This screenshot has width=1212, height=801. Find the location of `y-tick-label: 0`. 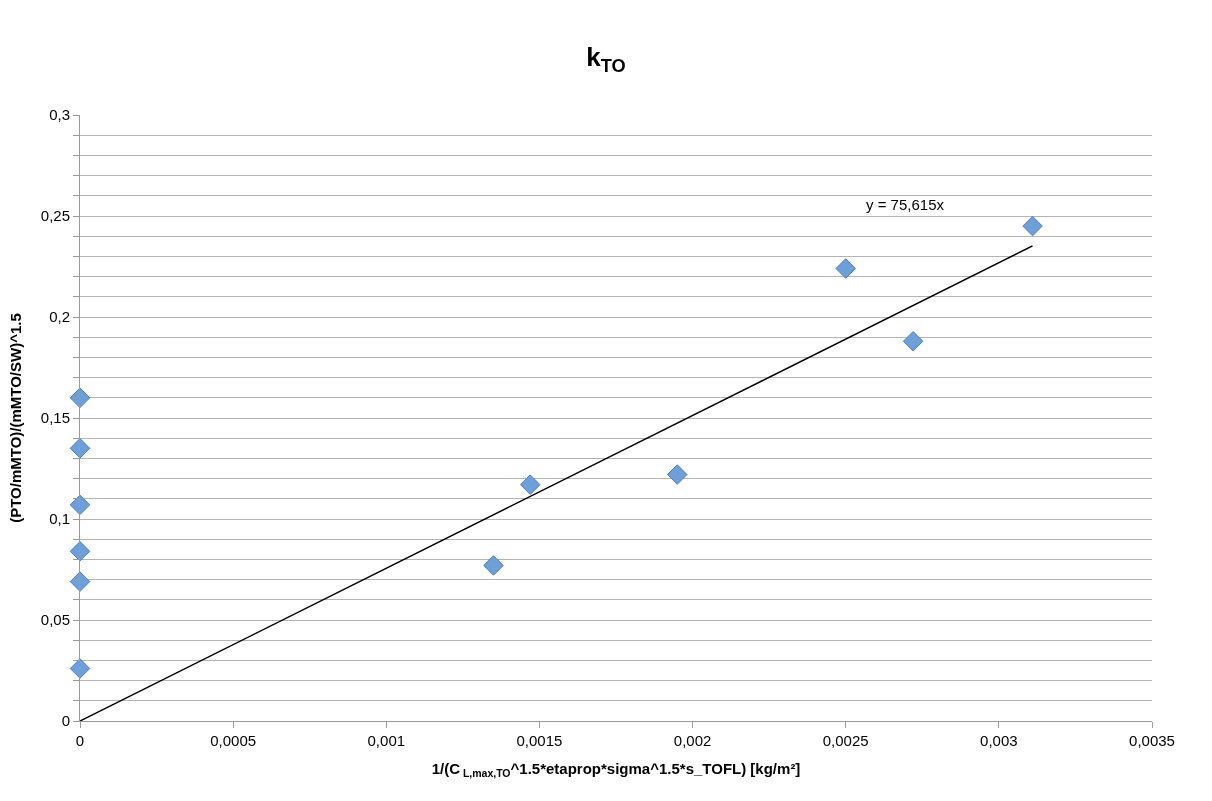

y-tick-label: 0 is located at coordinates (65, 721).